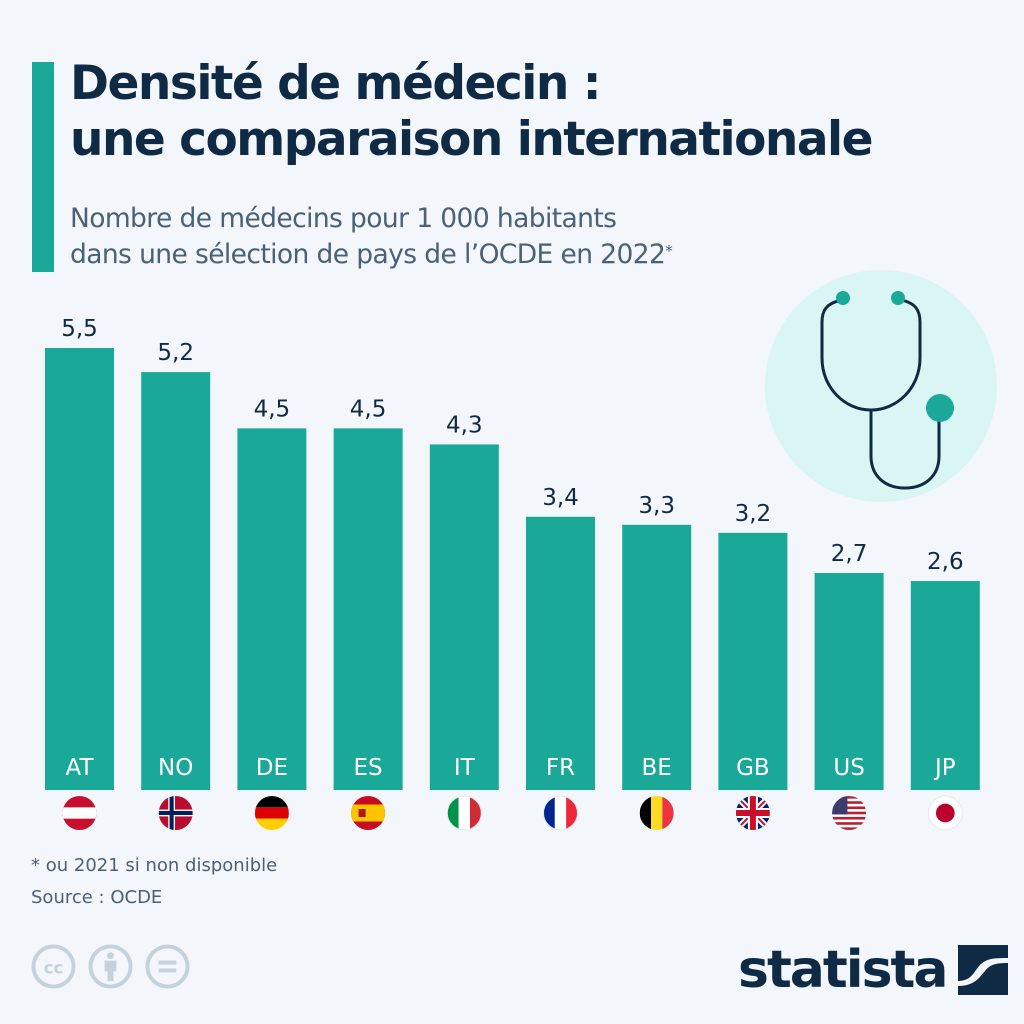 The width and height of the screenshot is (1024, 1024). I want to click on category-label-be: BE, so click(657, 768).